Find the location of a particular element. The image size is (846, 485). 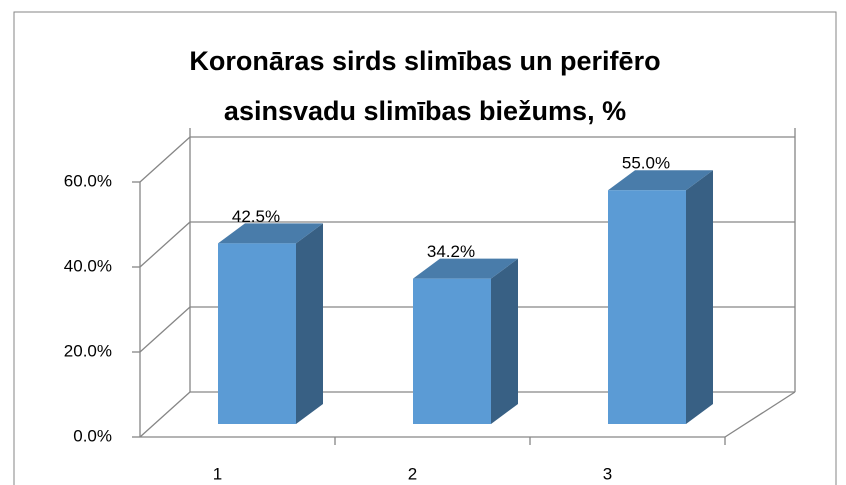

x-tick-label: 1 is located at coordinates (217, 473).